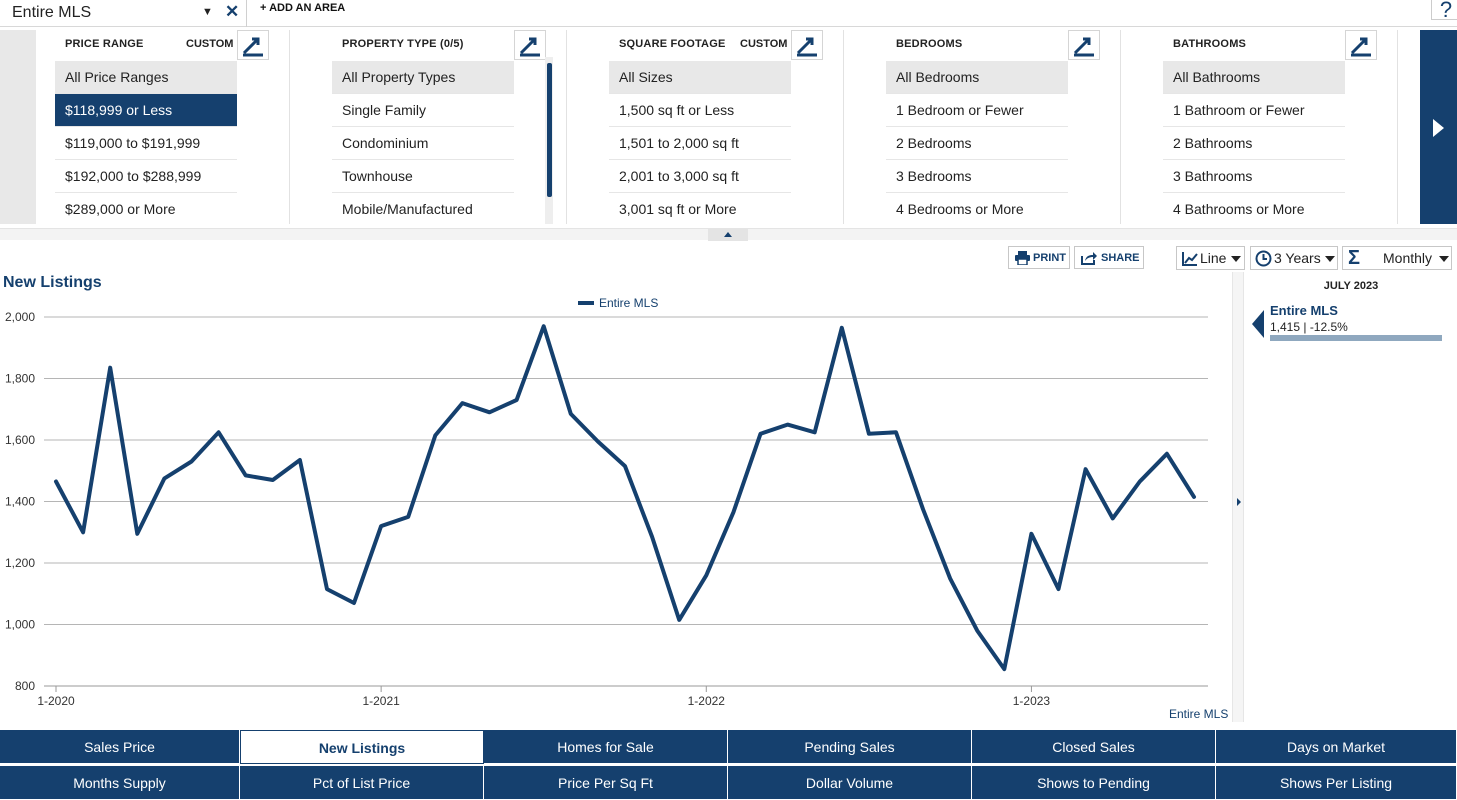  I want to click on area-select-value: Entire MLS, so click(52, 12).